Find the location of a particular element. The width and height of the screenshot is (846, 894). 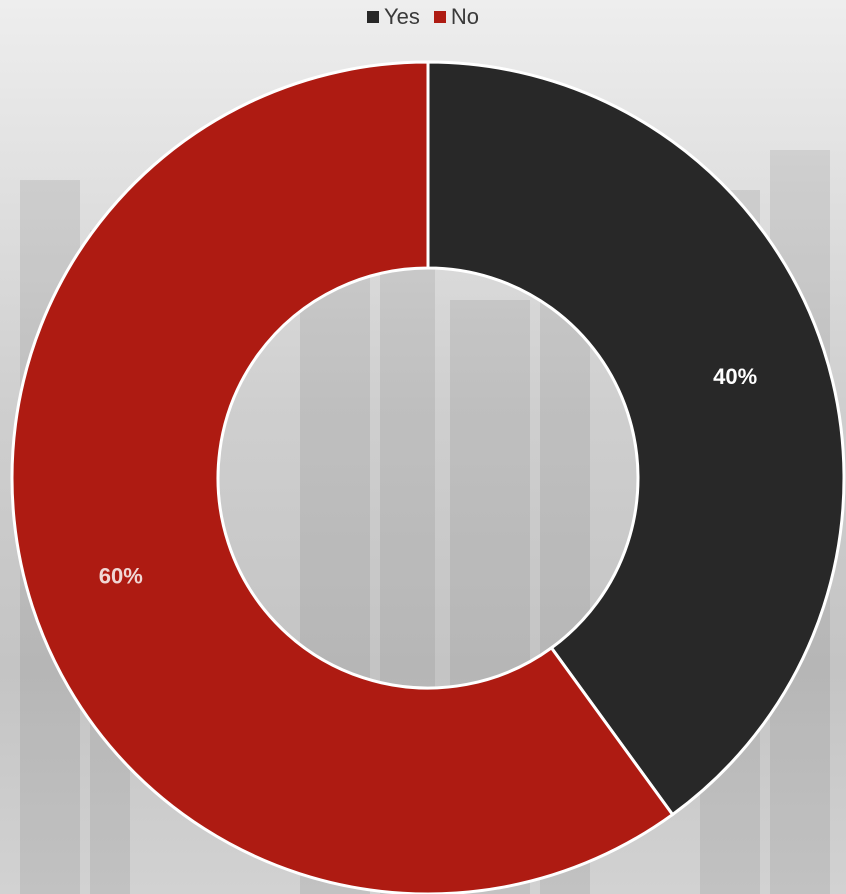

legend-item-yes: Yes is located at coordinates (393, 17).